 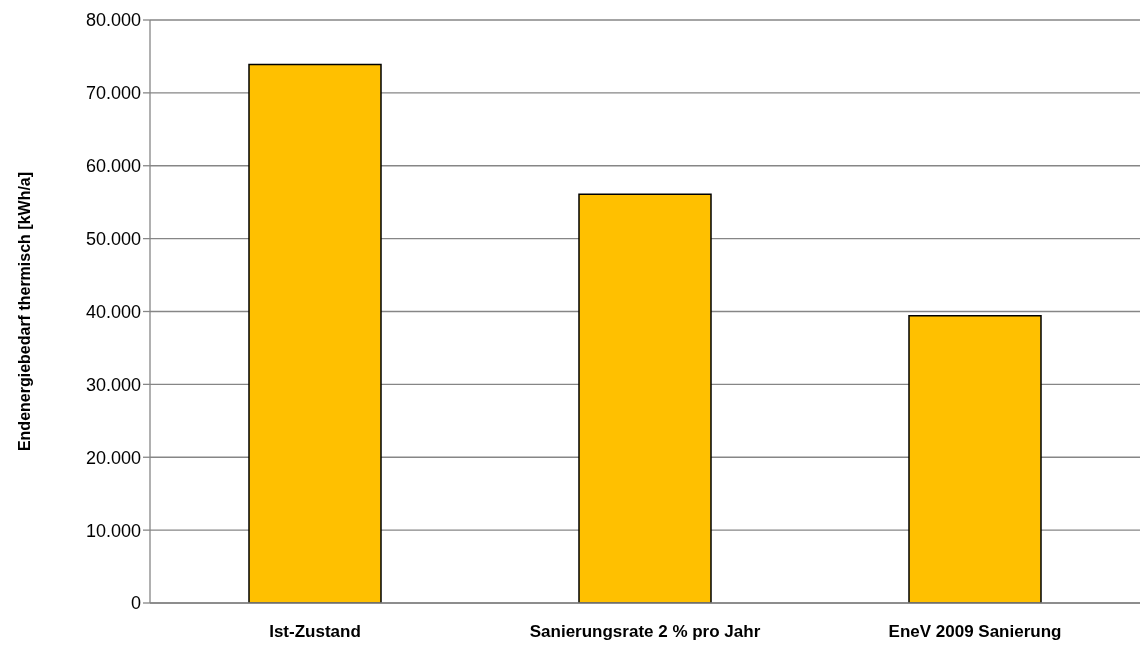 I want to click on y-tick-label: 0, so click(x=135, y=603).